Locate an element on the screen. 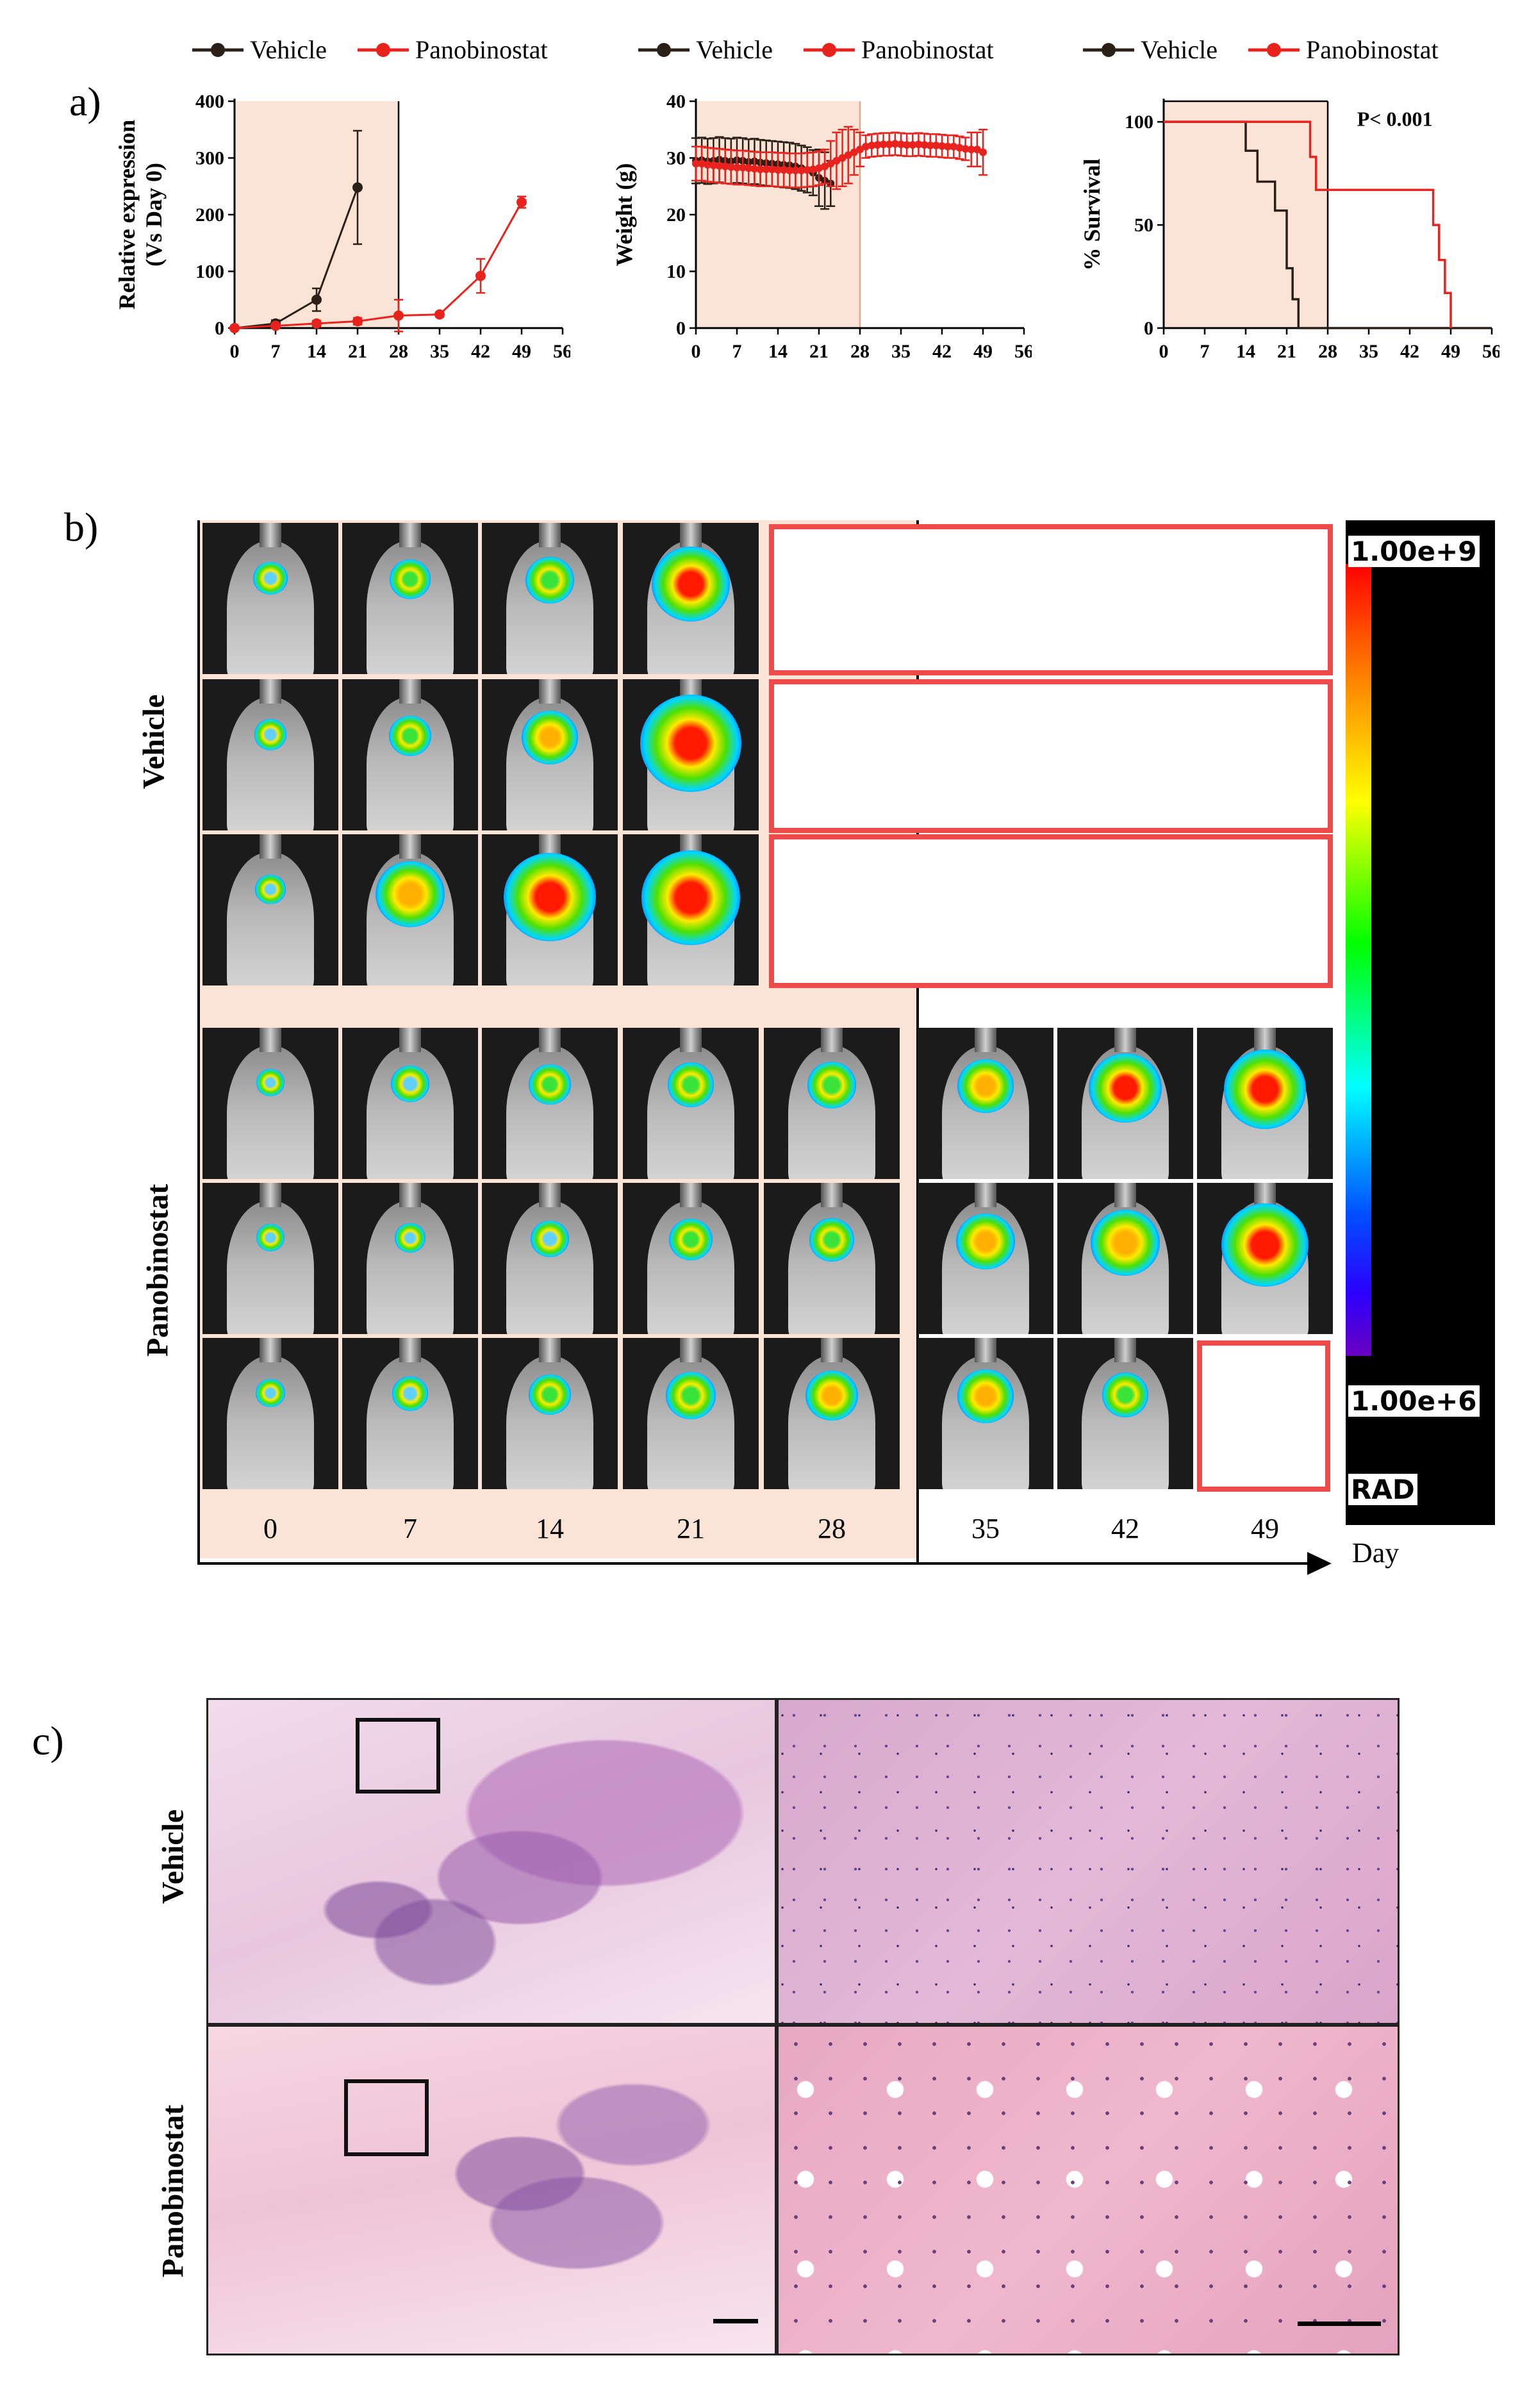 The height and width of the screenshot is (2408, 1536). y-axis-label-text: % Survival is located at coordinates (1092, 214).